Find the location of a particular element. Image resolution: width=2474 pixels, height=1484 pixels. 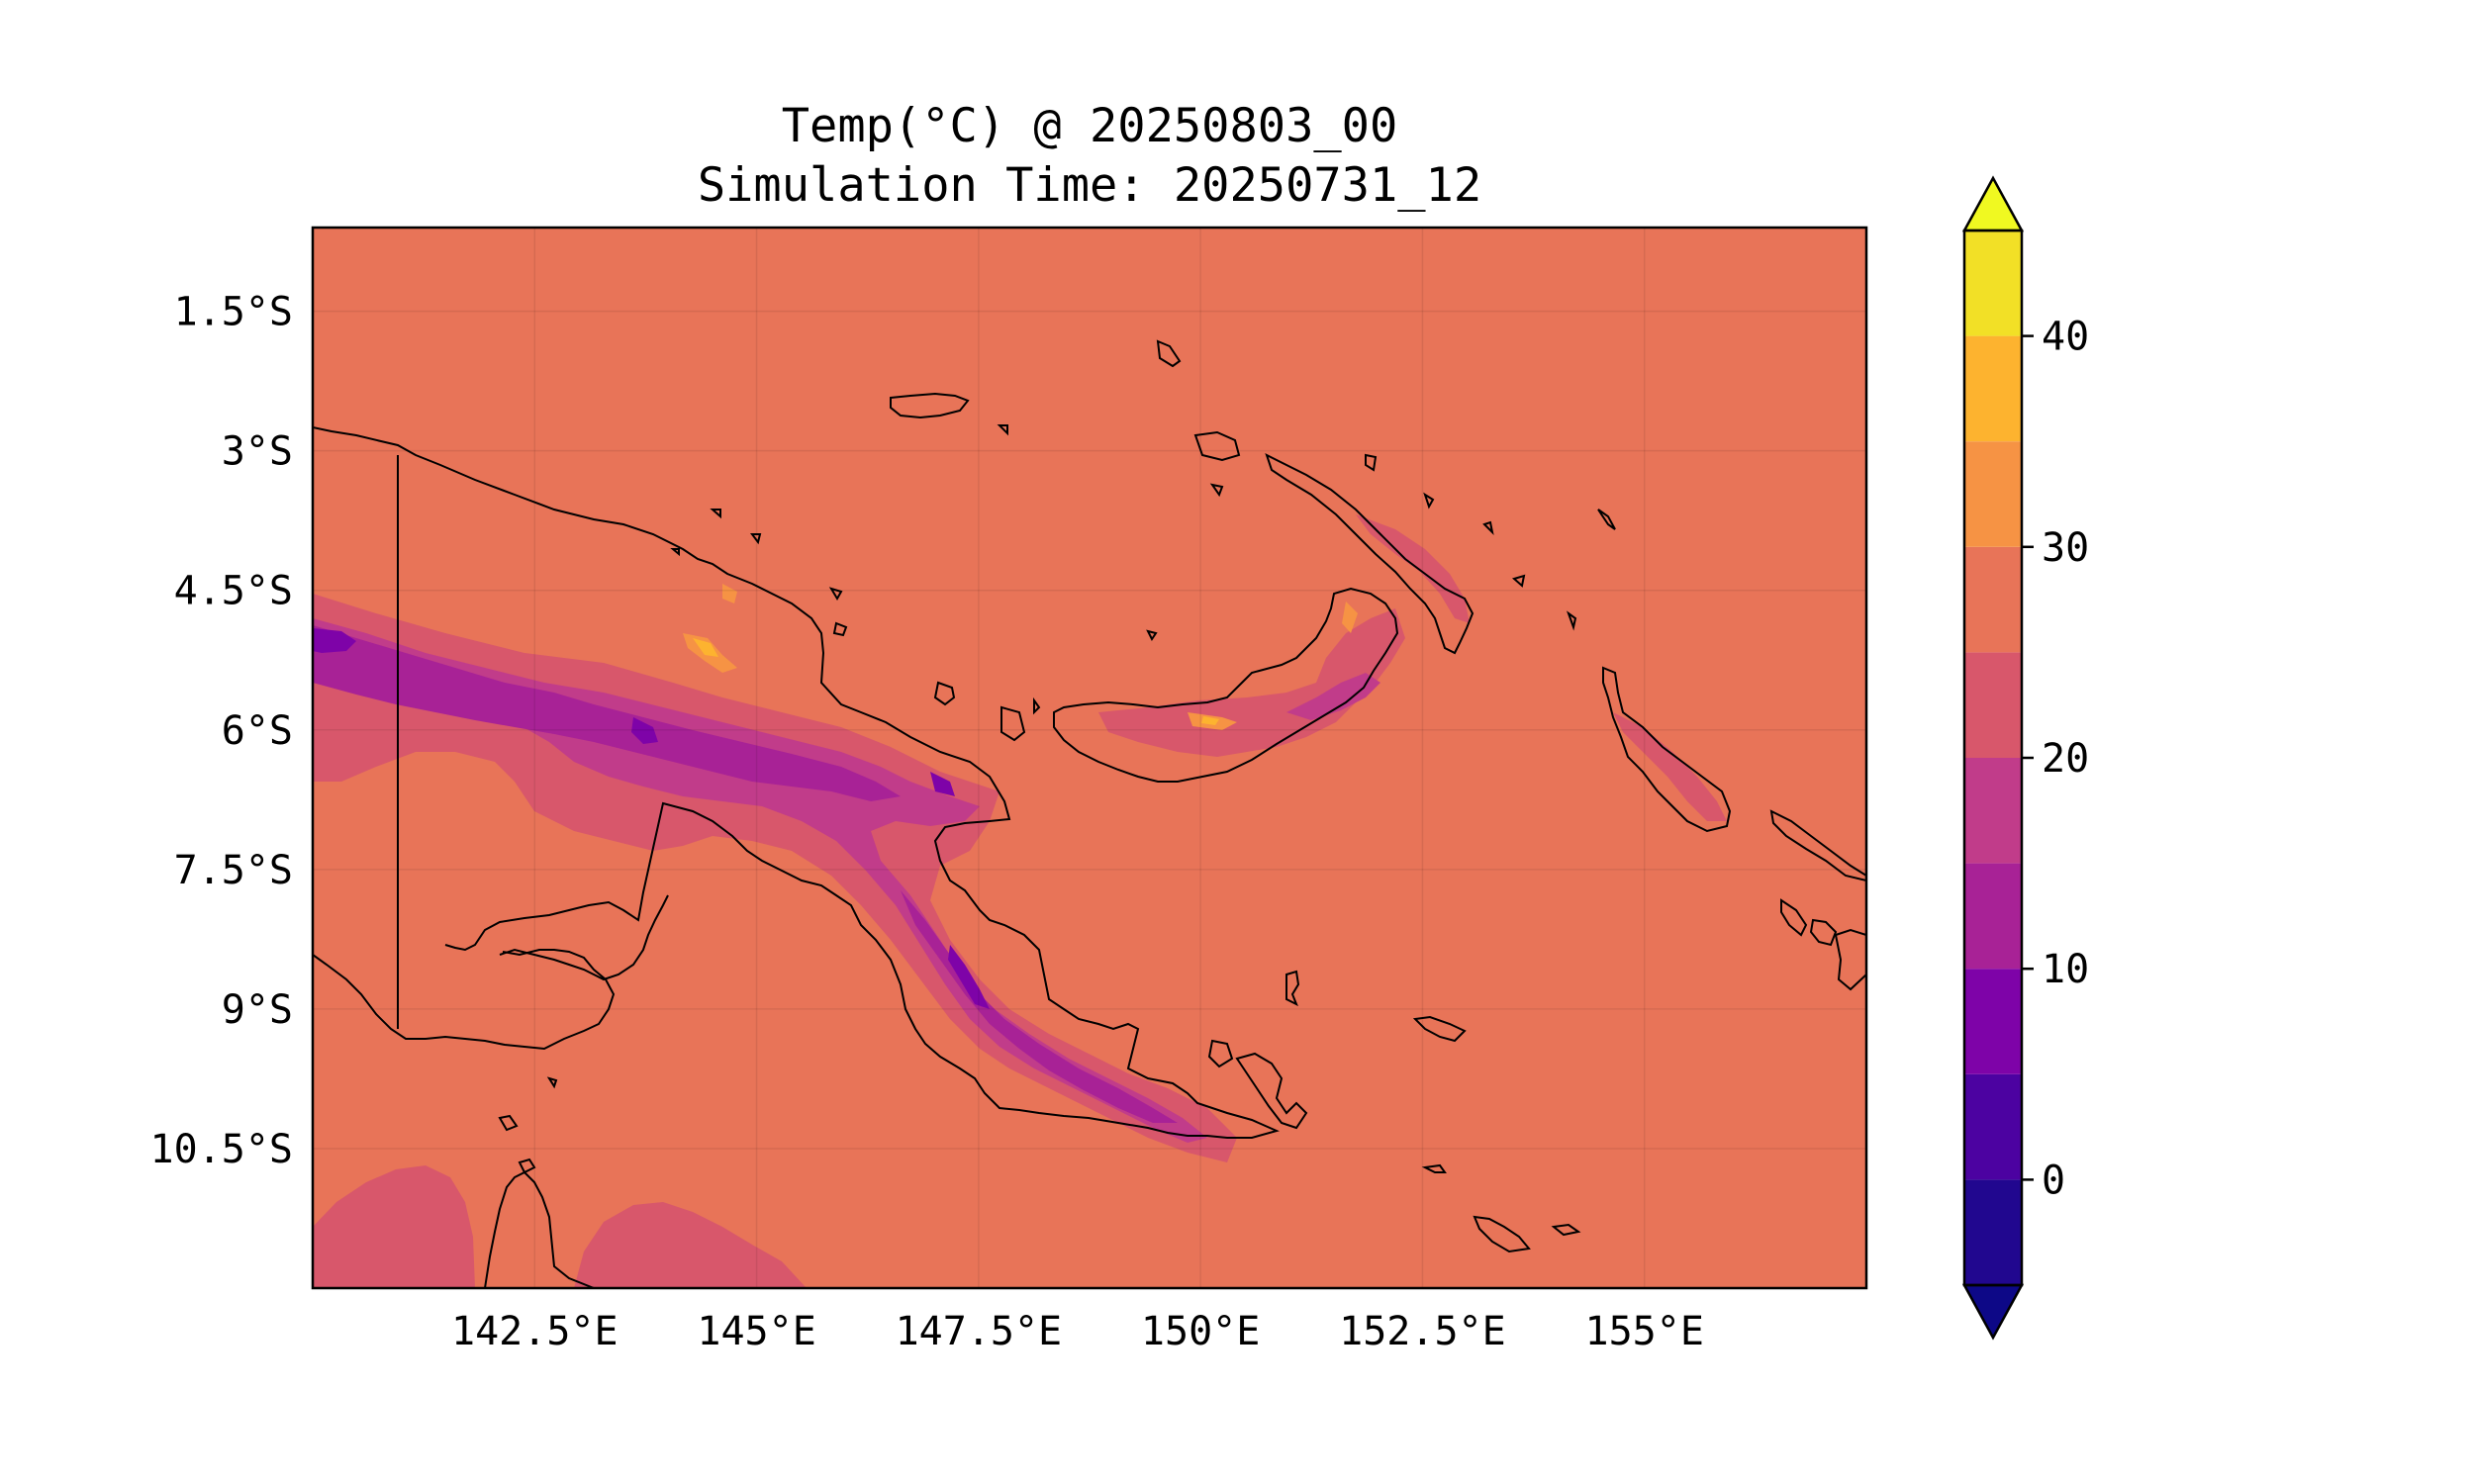

coastline-new-guinea-fly-delta is located at coordinates (584, 937).